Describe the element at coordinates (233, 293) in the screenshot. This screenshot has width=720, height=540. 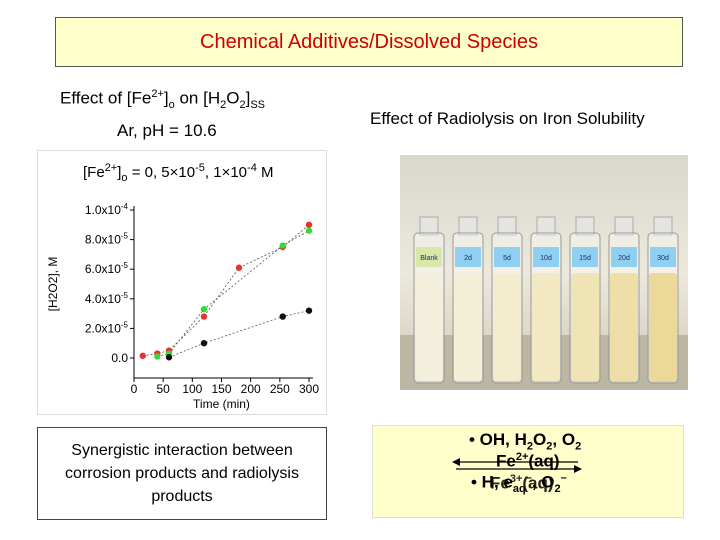
I see `series-1-line` at that location.